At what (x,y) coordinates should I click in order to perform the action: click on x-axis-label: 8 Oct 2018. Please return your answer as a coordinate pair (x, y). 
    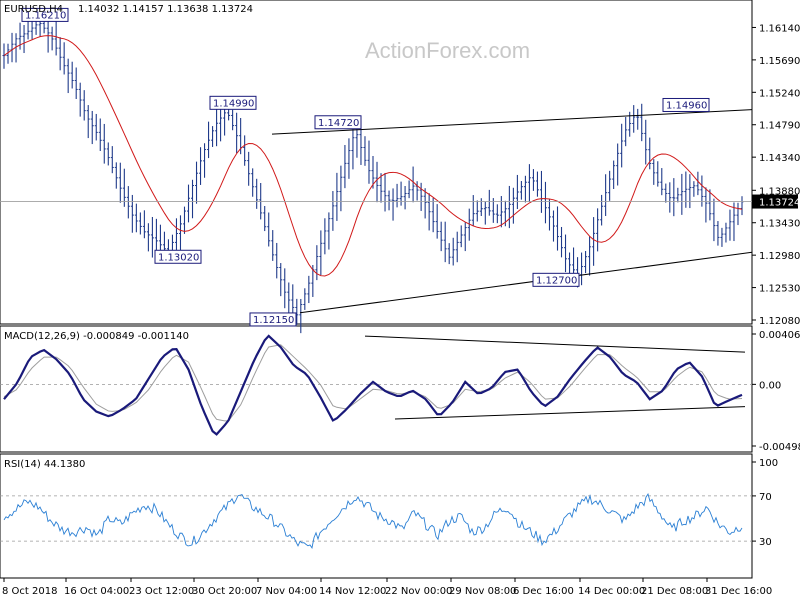
    Looking at the image, I should click on (29, 591).